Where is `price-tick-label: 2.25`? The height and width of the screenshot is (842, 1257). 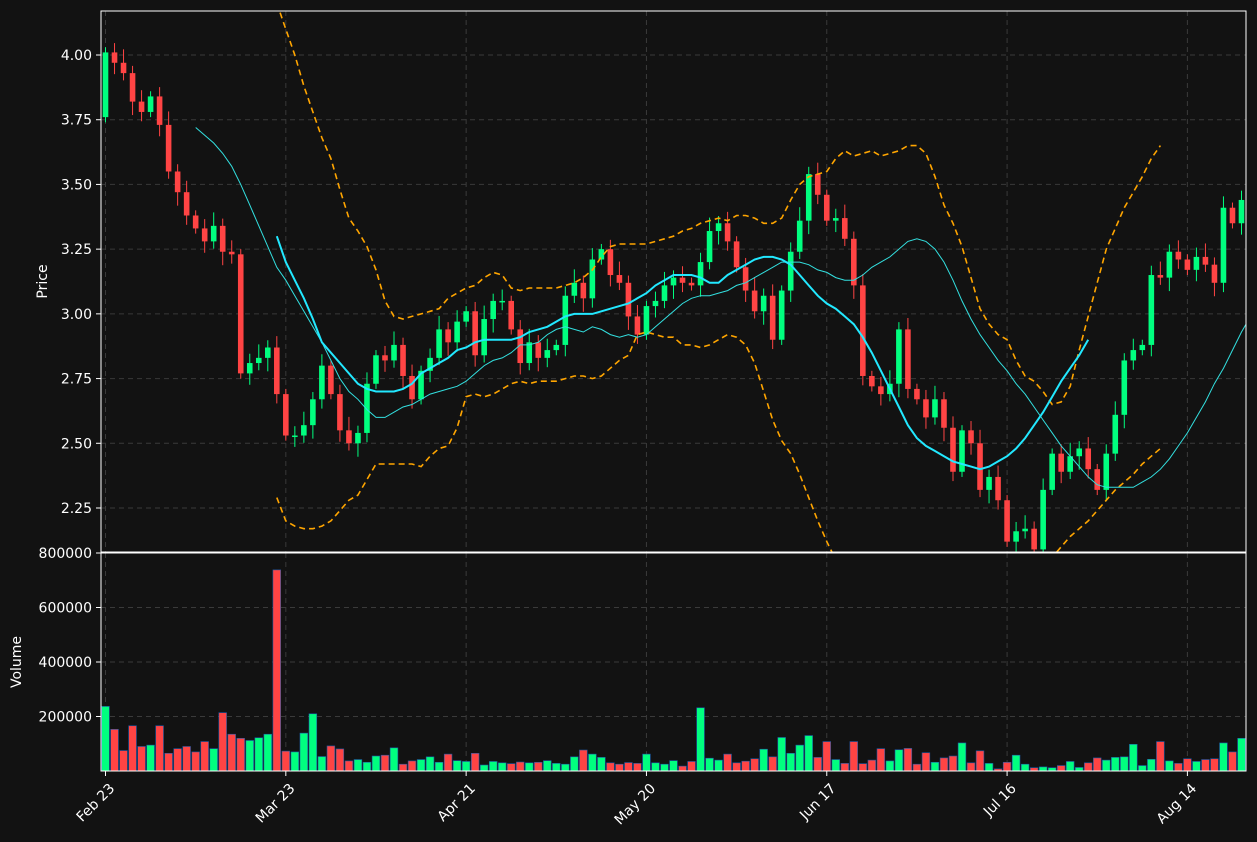
price-tick-label: 2.25 is located at coordinates (76, 509).